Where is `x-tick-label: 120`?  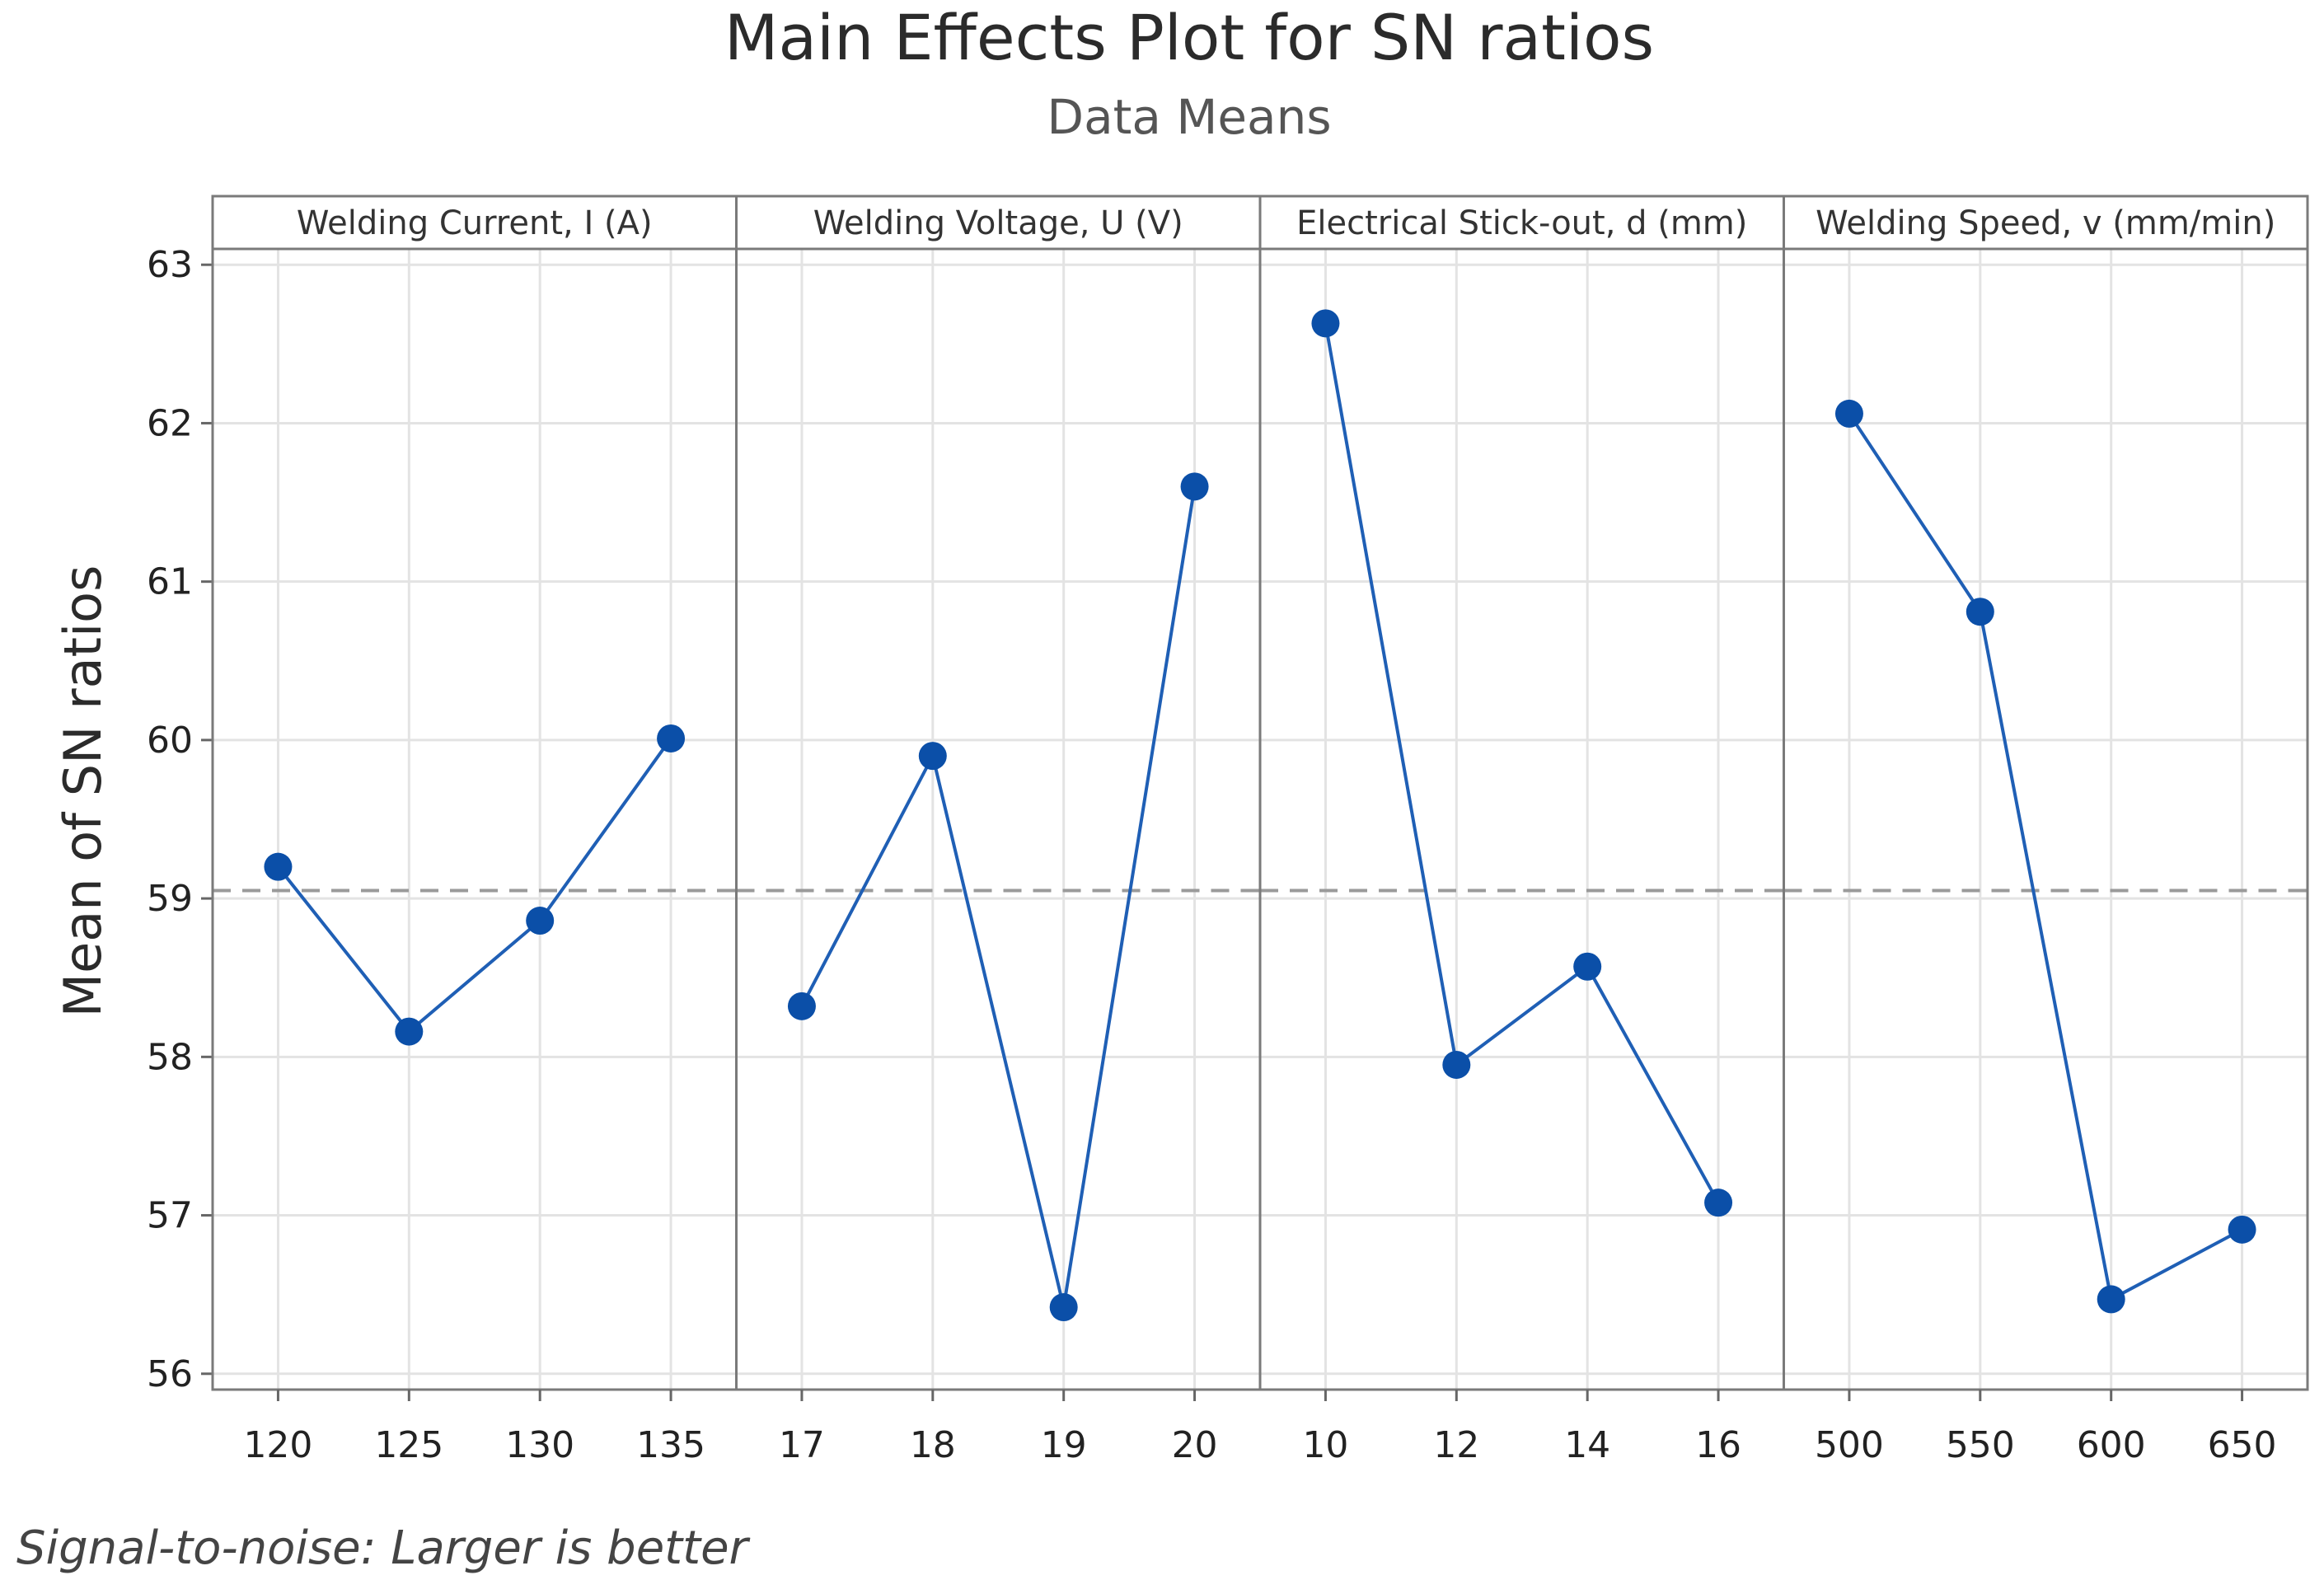
x-tick-label: 120 is located at coordinates (277, 1445).